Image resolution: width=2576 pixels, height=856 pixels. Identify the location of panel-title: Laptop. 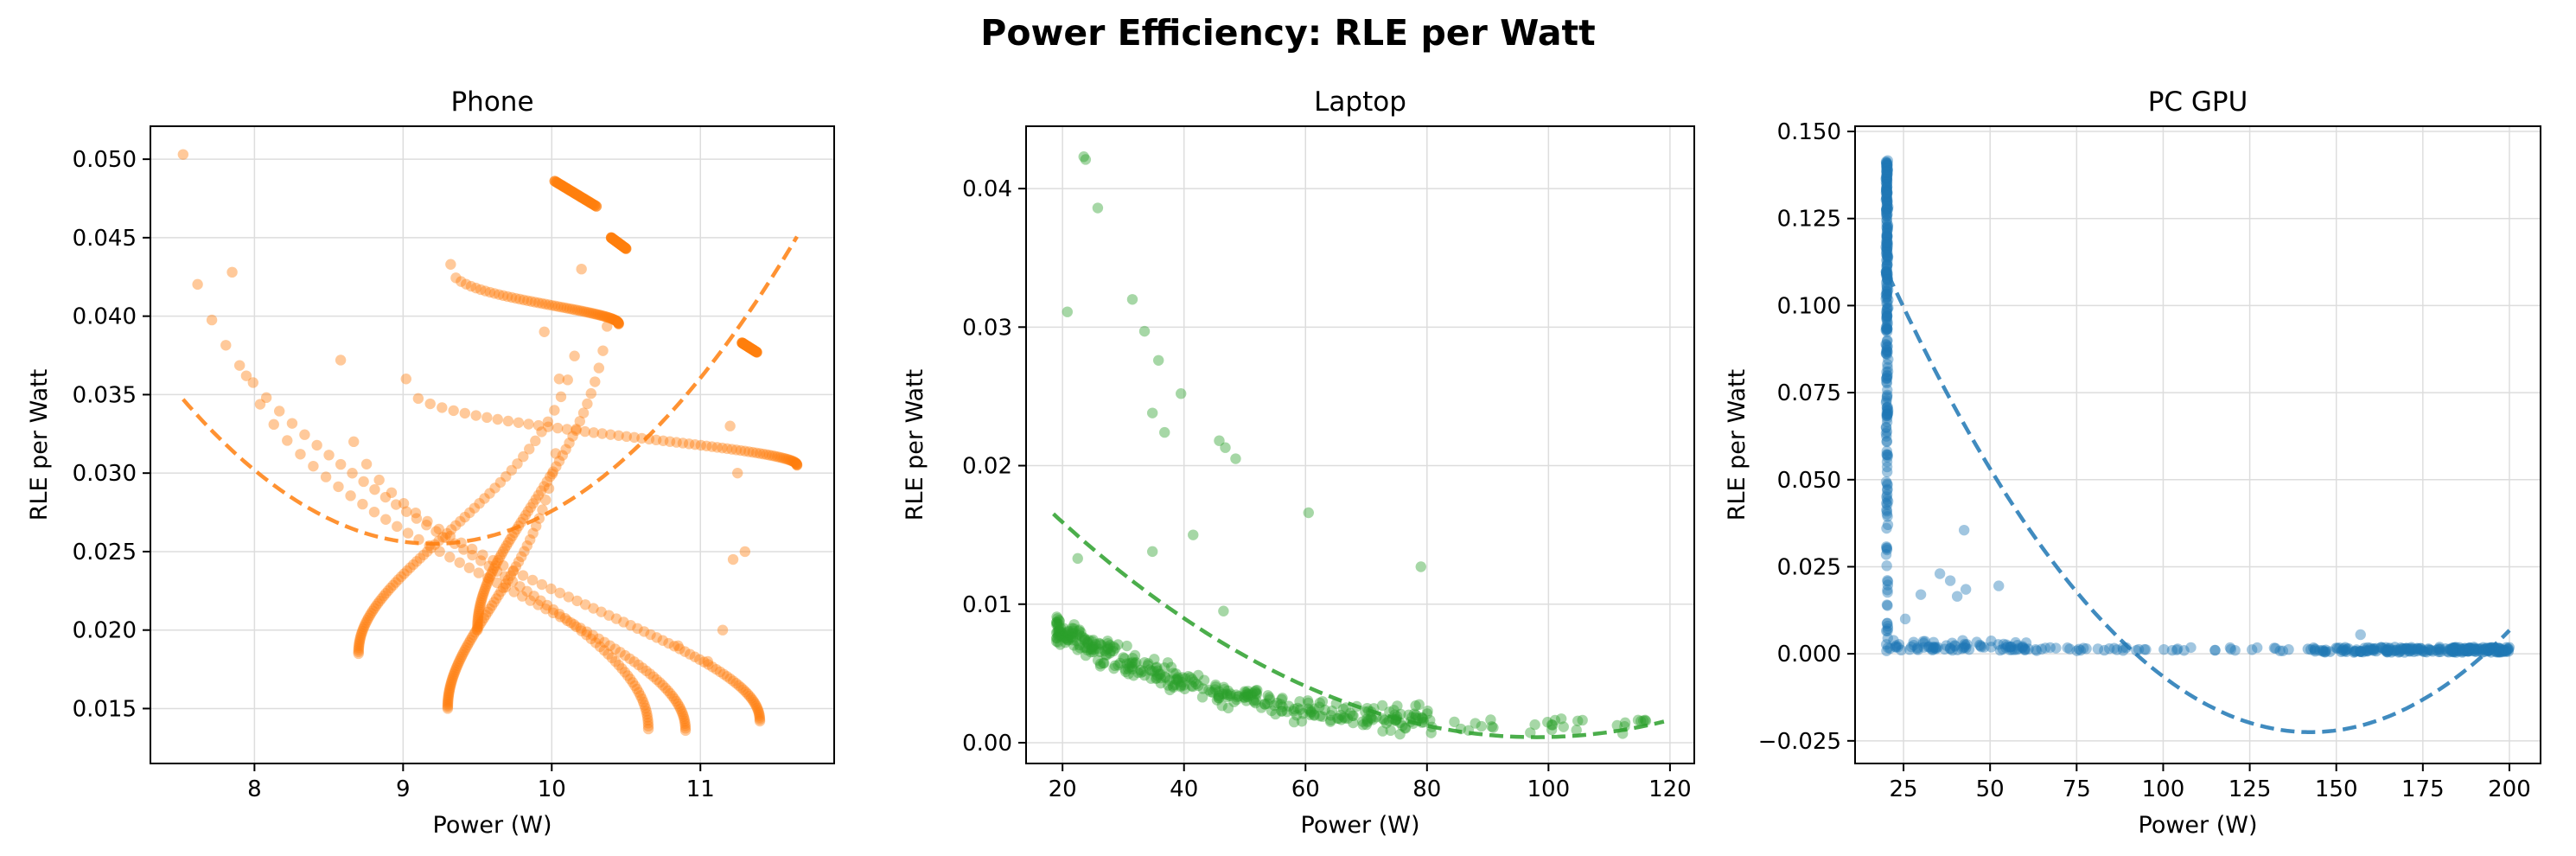
(1360, 102).